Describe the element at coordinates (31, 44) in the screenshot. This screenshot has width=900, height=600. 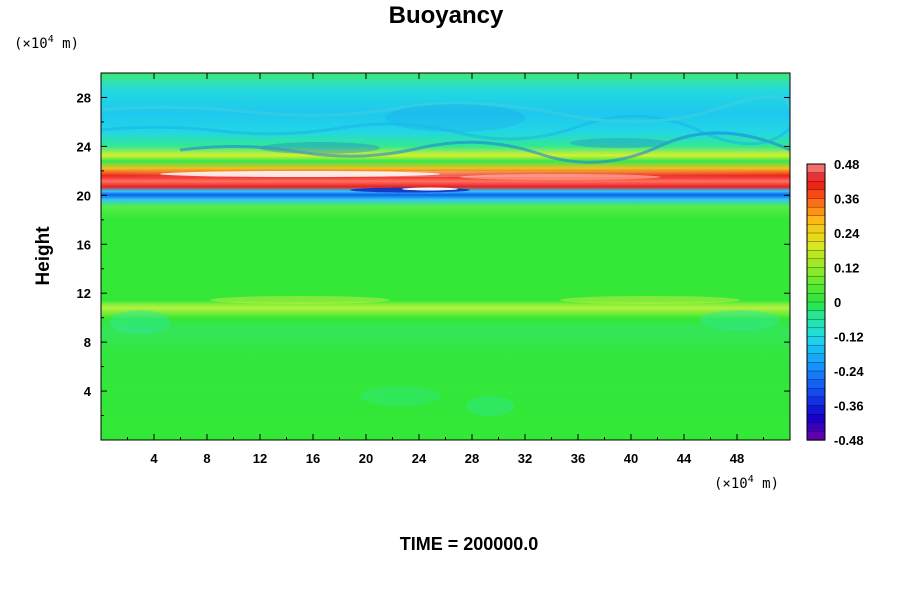
I see `y-unit-prefix: (×10` at that location.